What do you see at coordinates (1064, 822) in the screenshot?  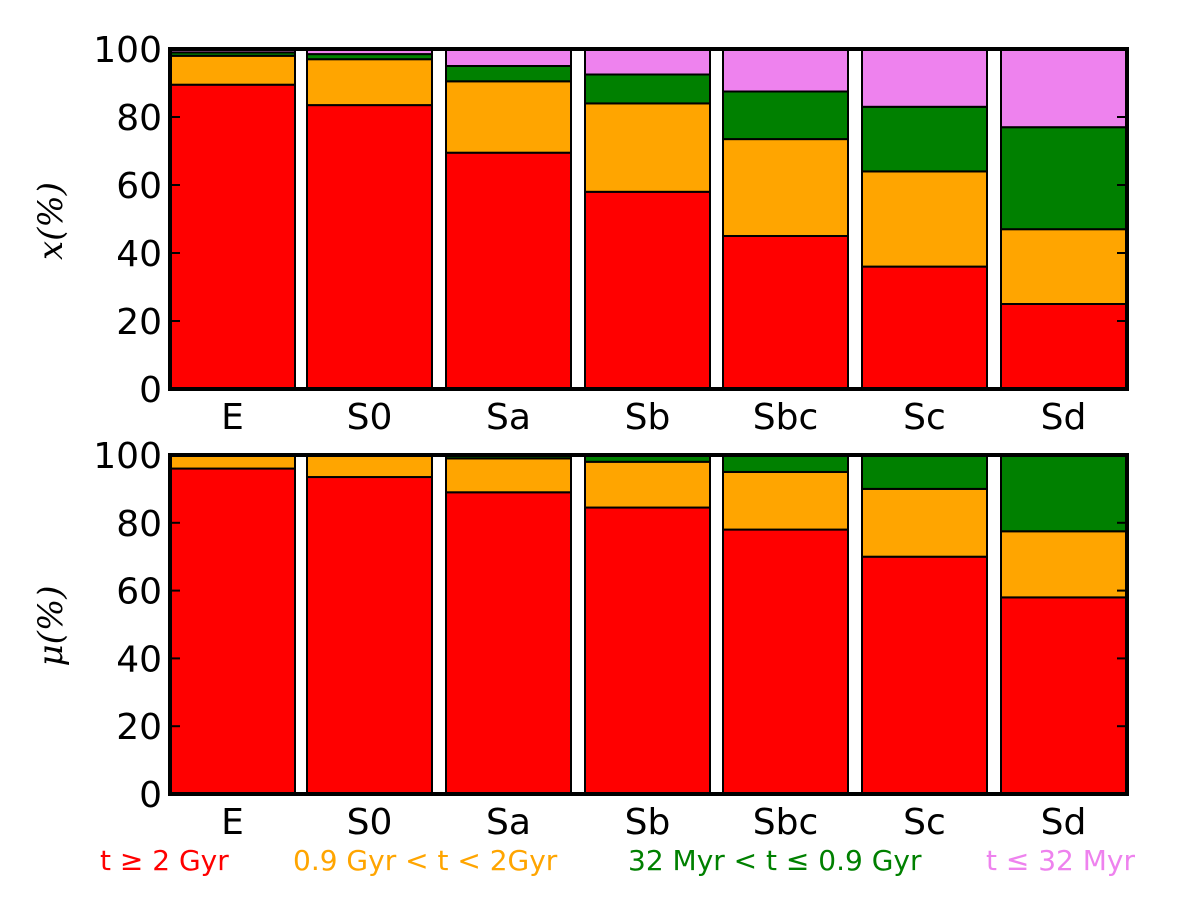 I see `x-tick-label-bottom-sd: Sd` at bounding box center [1064, 822].